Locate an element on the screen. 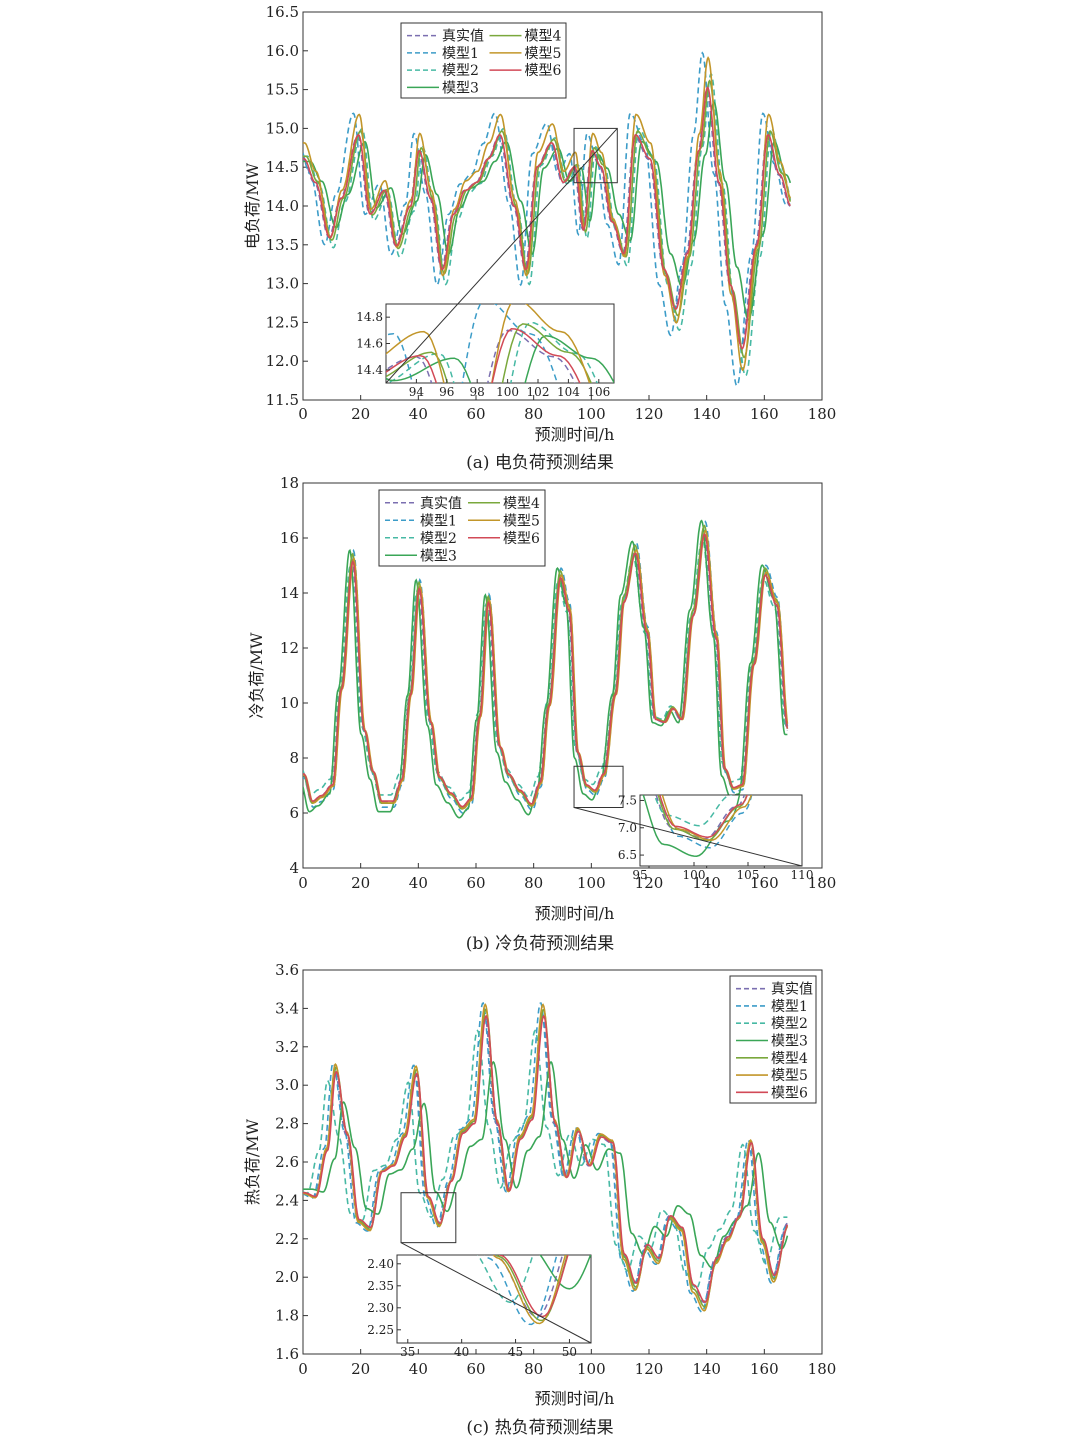 The width and height of the screenshot is (1080, 1439). y-tick-label: 3.4 is located at coordinates (287, 1008).